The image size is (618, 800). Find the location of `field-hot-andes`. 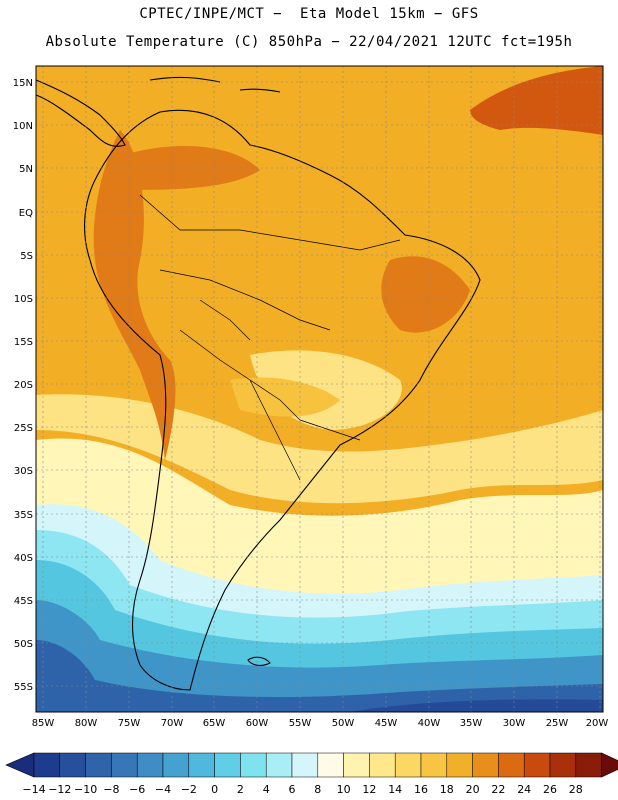

field-hot-andes is located at coordinates (134, 295).